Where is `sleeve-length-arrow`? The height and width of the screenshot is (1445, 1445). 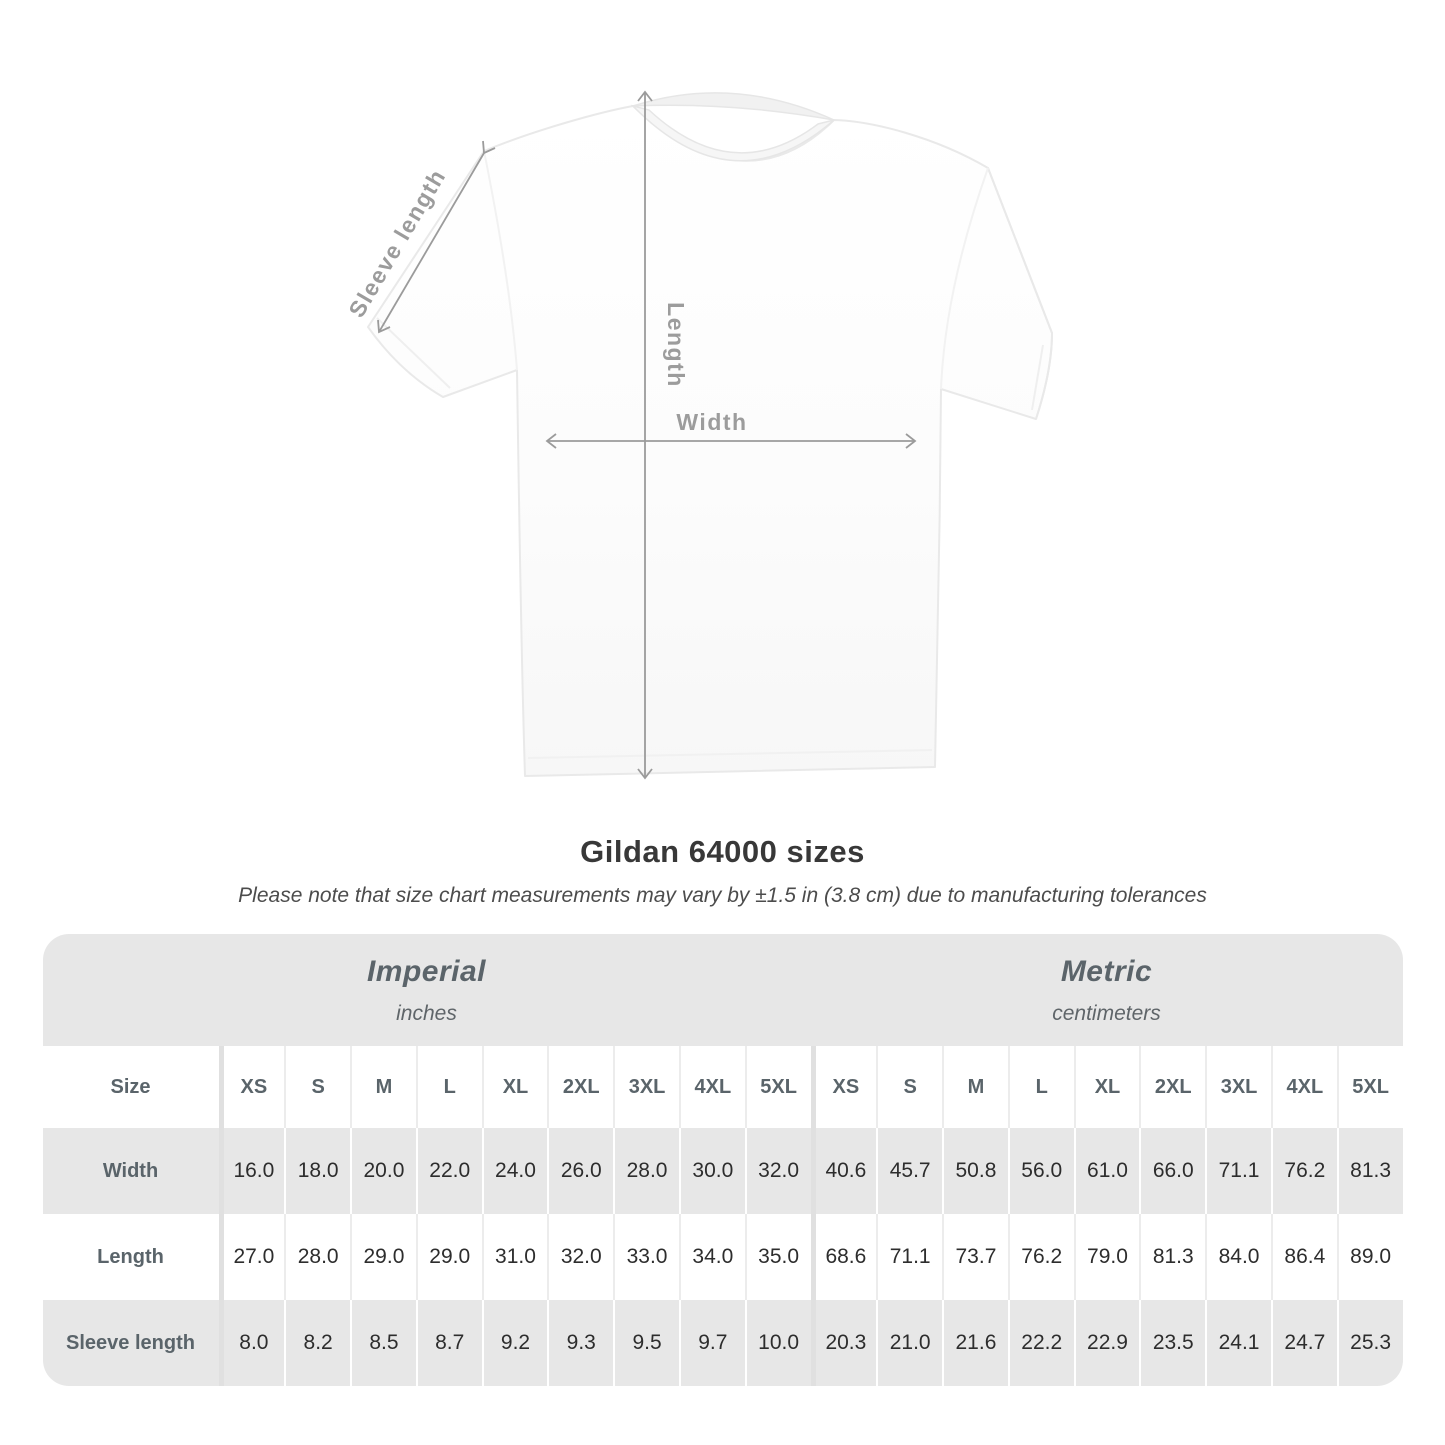 sleeve-length-arrow is located at coordinates (436, 237).